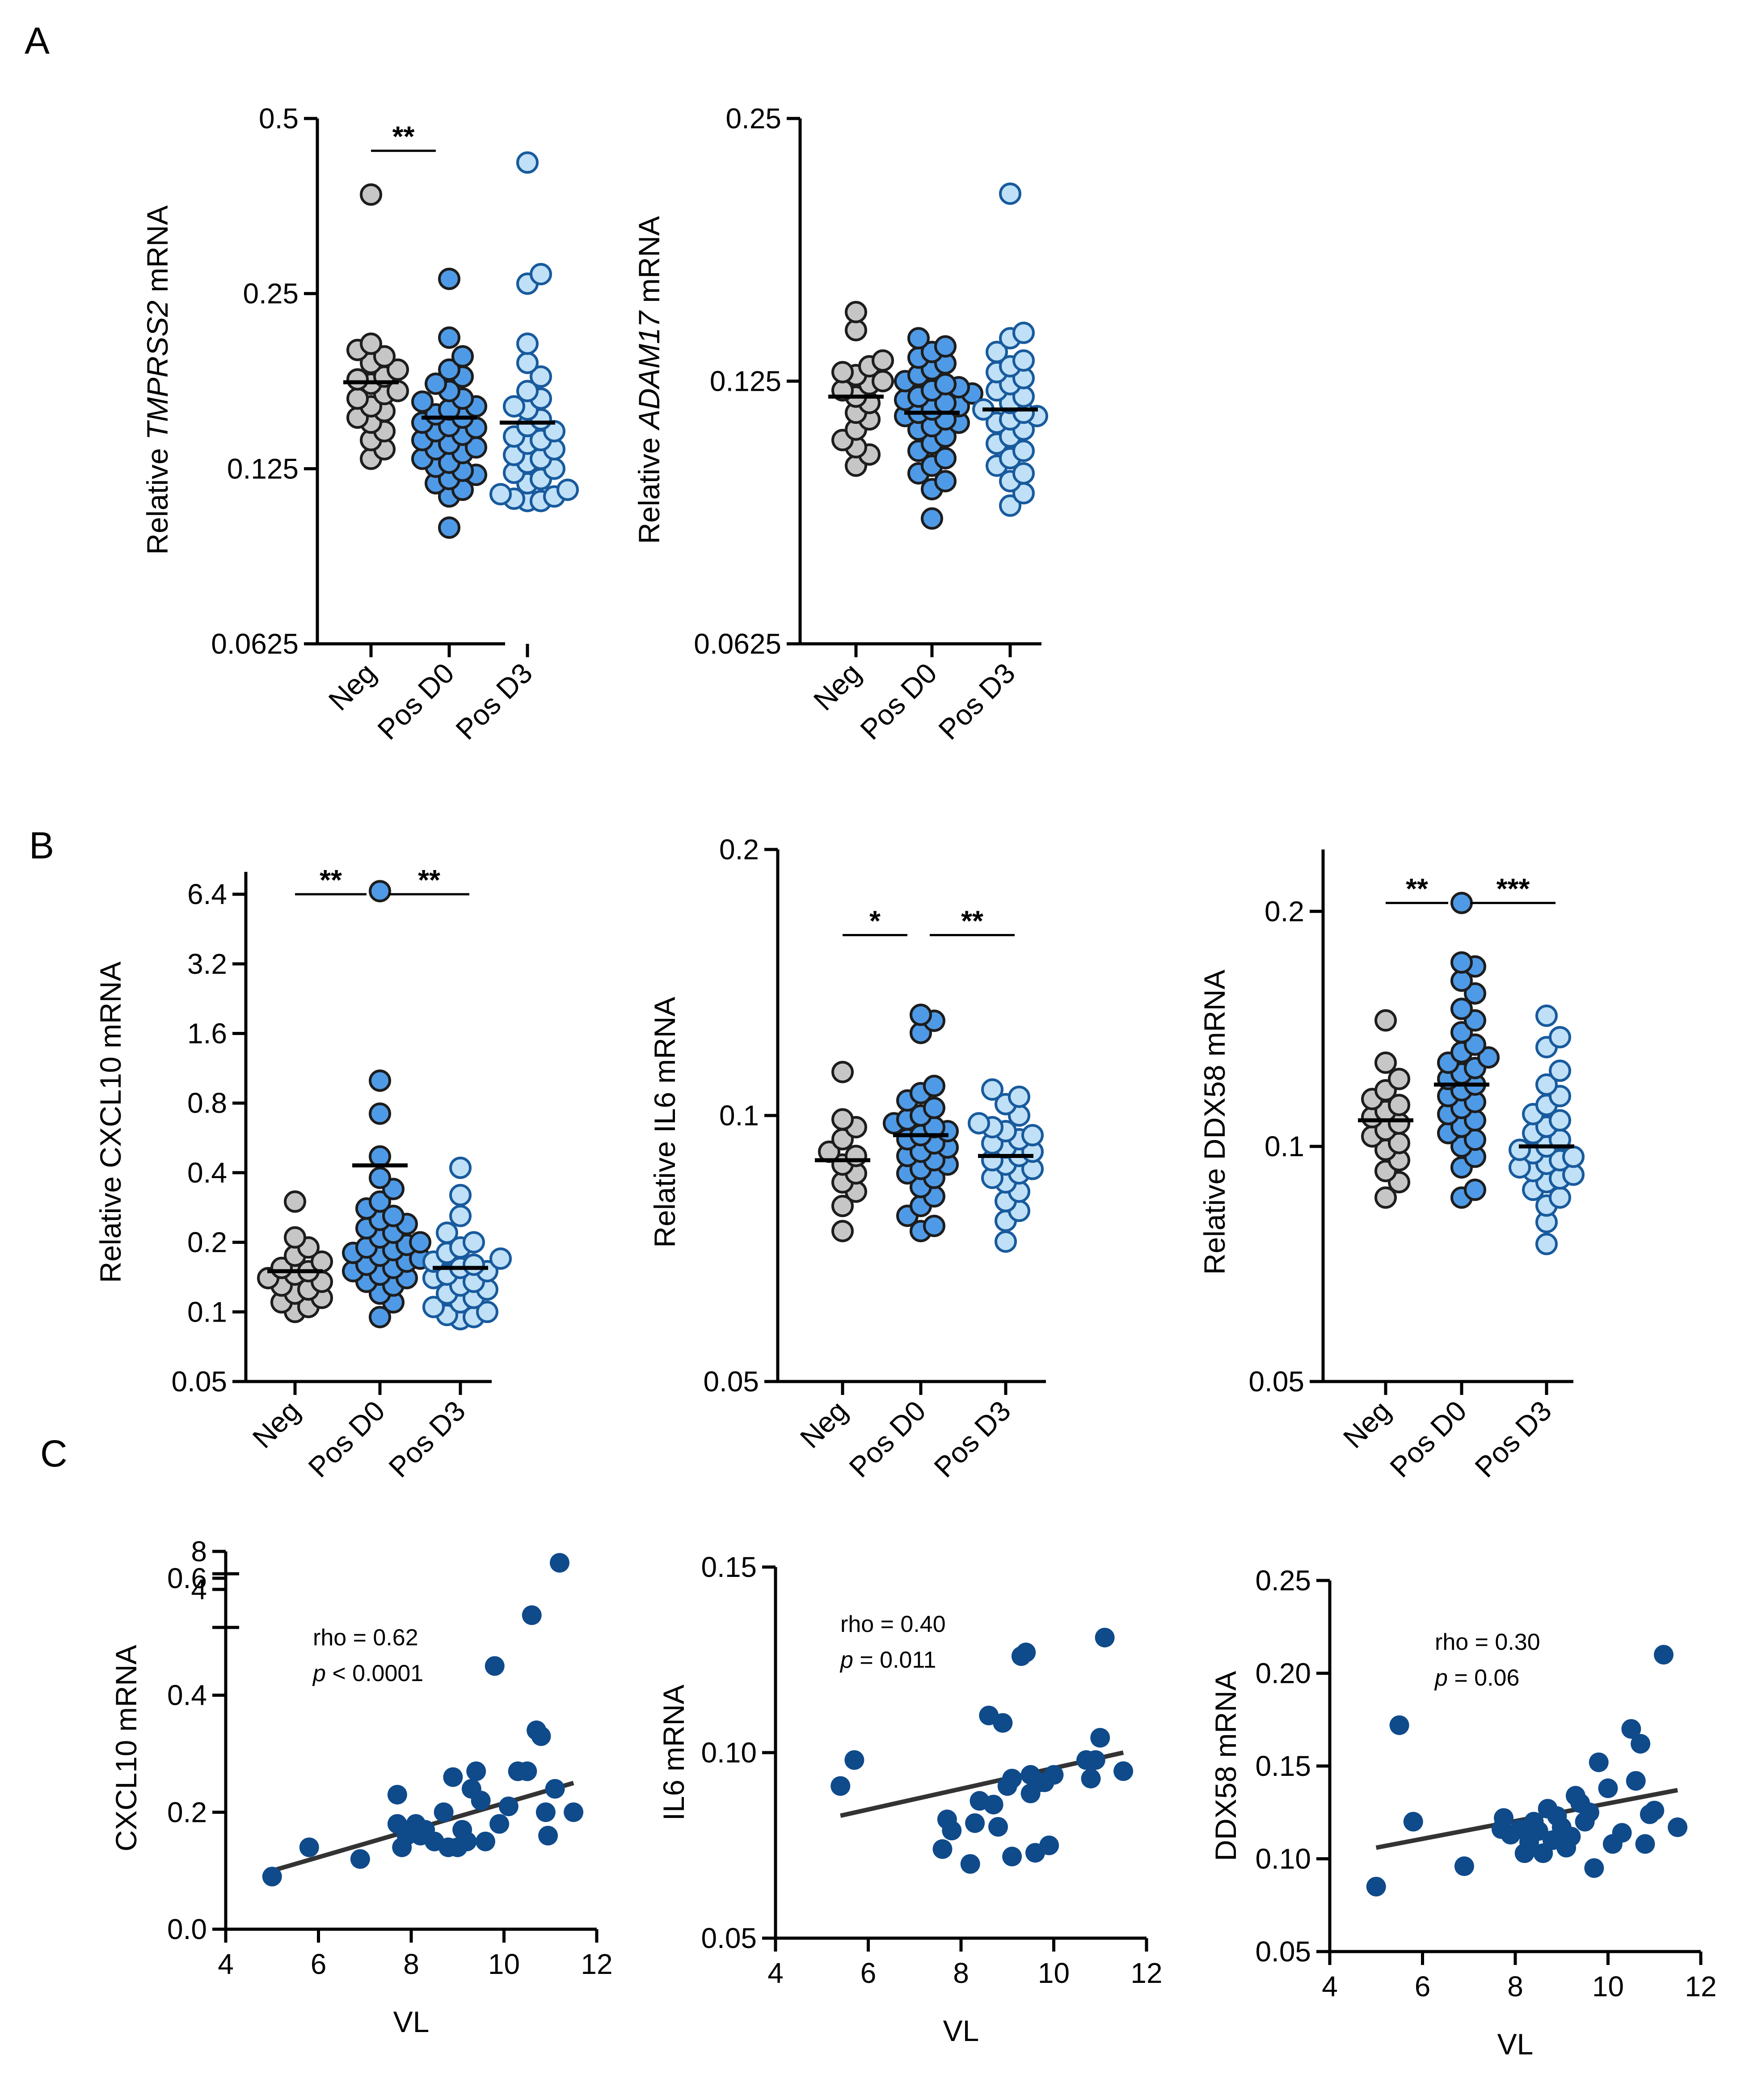 Image resolution: width=1741 pixels, height=2100 pixels. What do you see at coordinates (875, 921) in the screenshot?
I see `significance-label: *` at bounding box center [875, 921].